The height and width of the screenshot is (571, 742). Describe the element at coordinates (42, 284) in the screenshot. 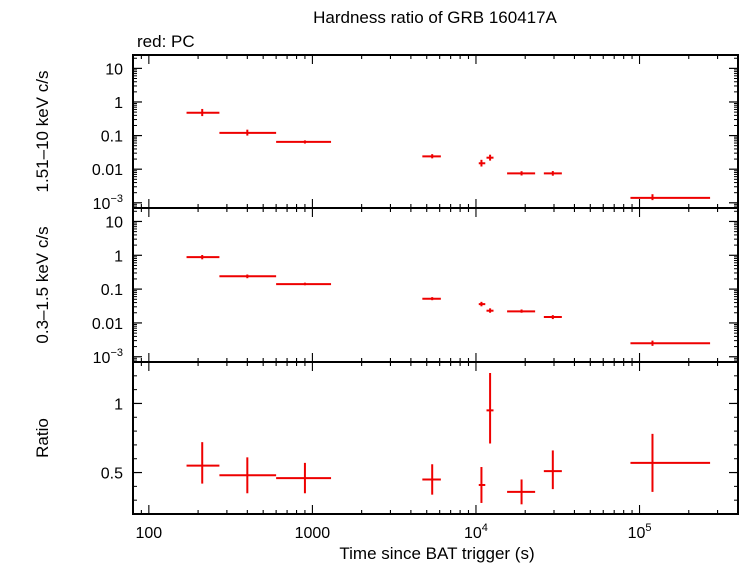

I see `y-axis-label-2: 0.3–1.5 keV c/s` at that location.